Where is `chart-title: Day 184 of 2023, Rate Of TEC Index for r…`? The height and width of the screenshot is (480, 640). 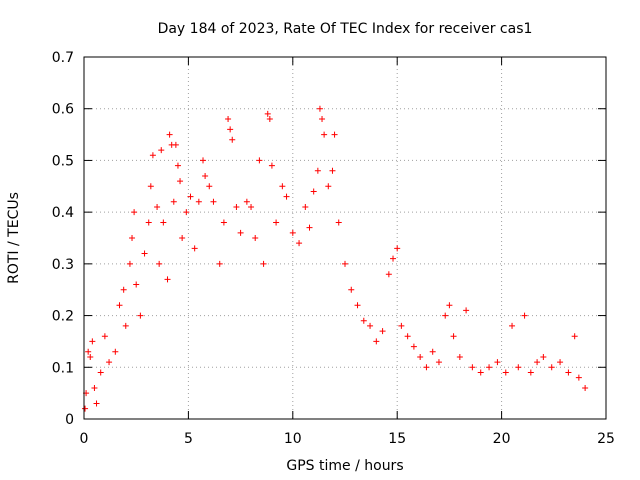
chart-title: Day 184 of 2023, Rate Of TEC Index for r… is located at coordinates (345, 29).